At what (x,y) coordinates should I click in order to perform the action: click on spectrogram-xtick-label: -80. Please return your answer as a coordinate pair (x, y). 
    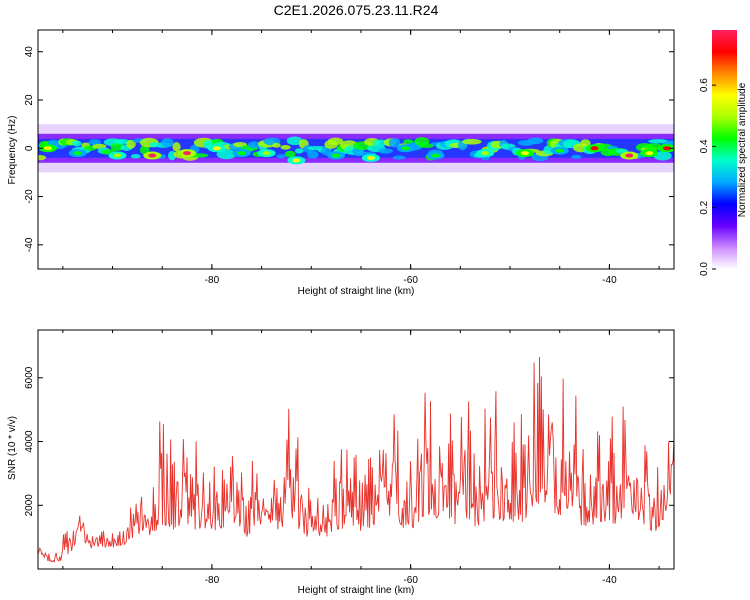
    Looking at the image, I should click on (212, 280).